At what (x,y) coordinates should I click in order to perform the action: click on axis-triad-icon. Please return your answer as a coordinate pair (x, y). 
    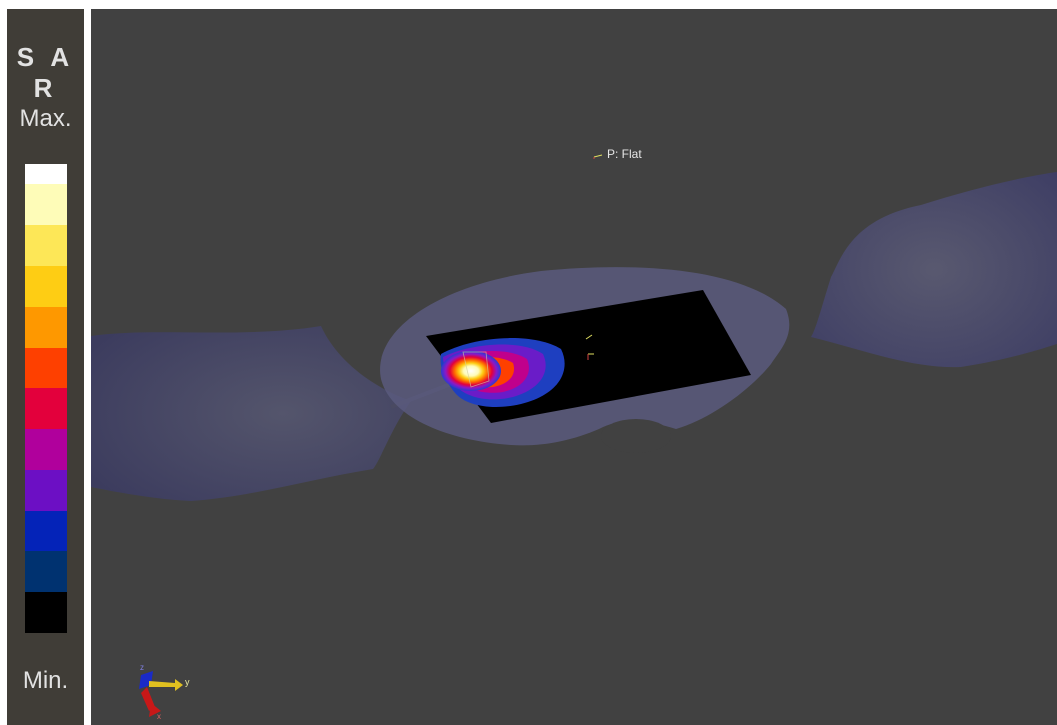
    Looking at the image, I should click on (161, 694).